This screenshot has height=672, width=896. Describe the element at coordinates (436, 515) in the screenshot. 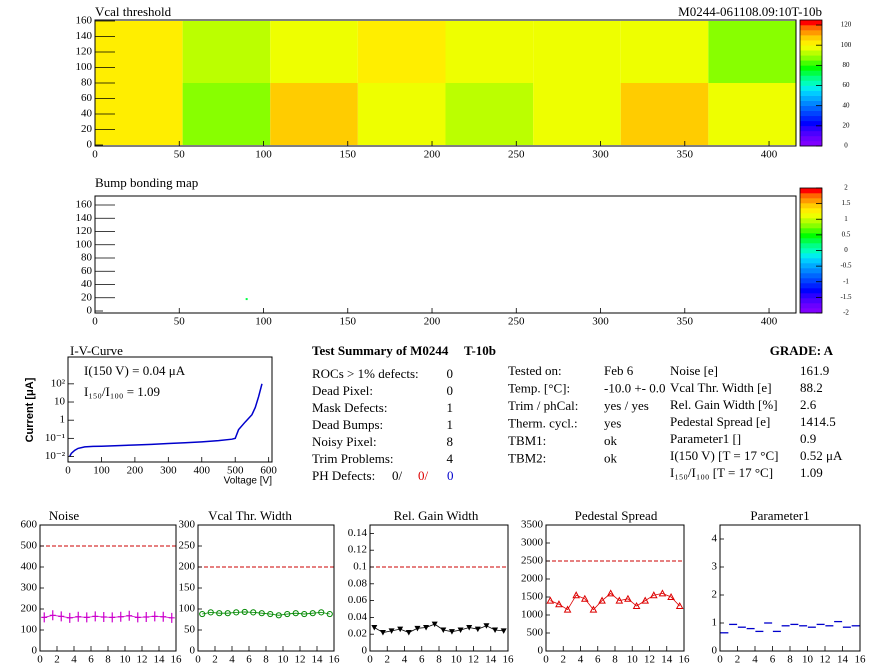

I see `chart-title: Rel. Gain Width` at that location.